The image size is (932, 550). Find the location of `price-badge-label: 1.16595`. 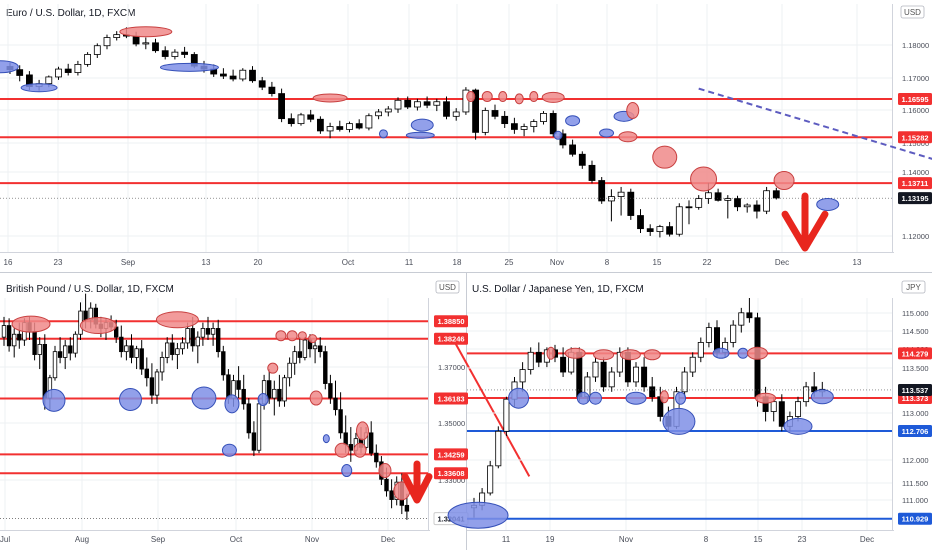

price-badge-label: 1.16595 is located at coordinates (914, 99).